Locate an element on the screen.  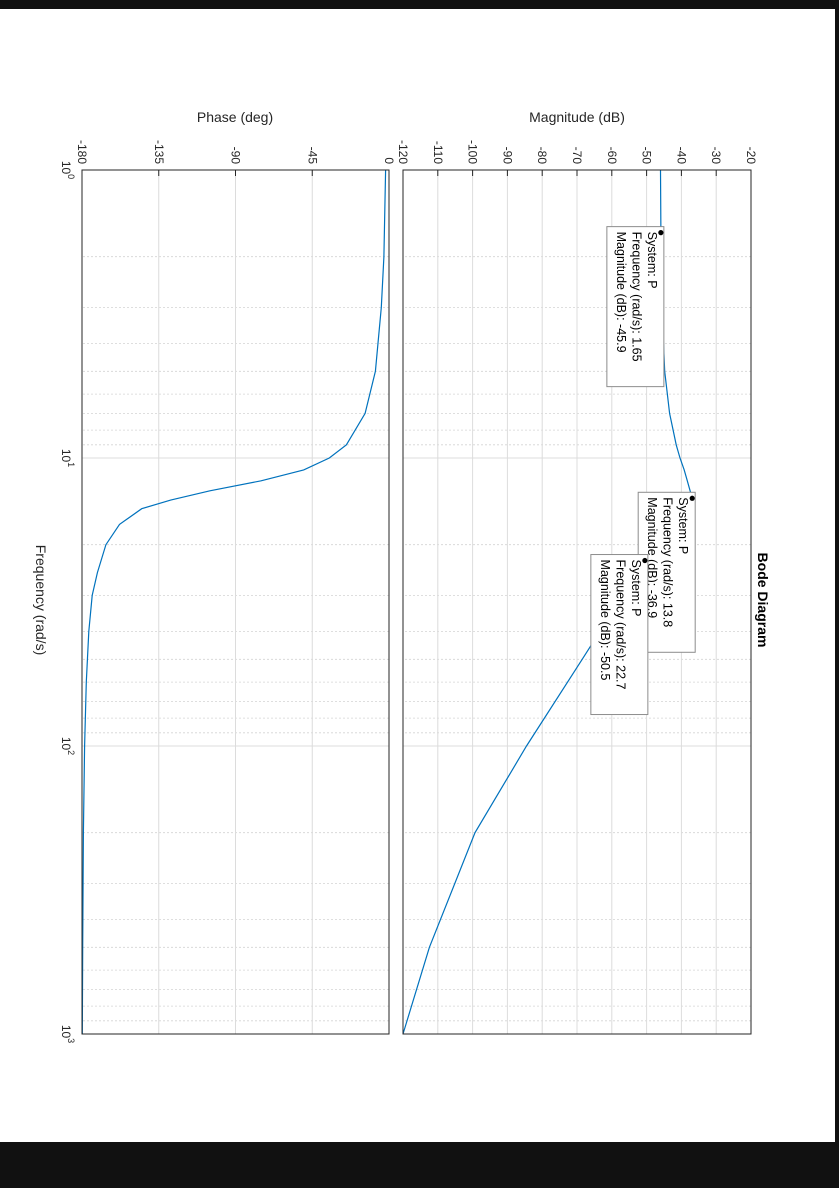
phase-axis-label: Phase (deg) is located at coordinates (235, 117).